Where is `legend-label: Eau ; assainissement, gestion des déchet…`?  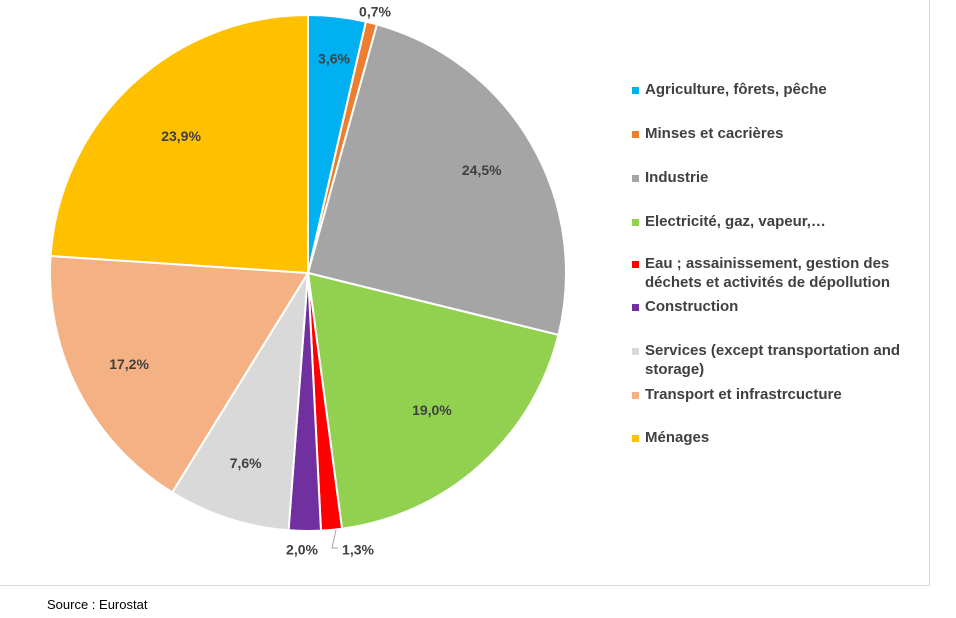
legend-label: Eau ; assainissement, gestion des déchet… is located at coordinates (768, 273).